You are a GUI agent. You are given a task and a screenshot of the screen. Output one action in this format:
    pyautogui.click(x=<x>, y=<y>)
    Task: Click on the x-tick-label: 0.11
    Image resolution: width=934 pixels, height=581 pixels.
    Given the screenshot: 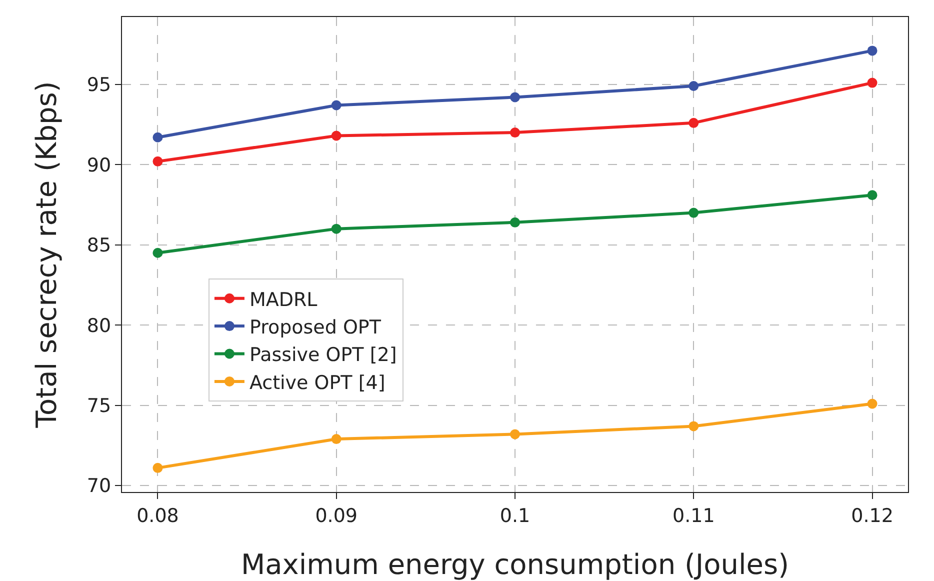 What is the action you would take?
    pyautogui.click(x=693, y=515)
    